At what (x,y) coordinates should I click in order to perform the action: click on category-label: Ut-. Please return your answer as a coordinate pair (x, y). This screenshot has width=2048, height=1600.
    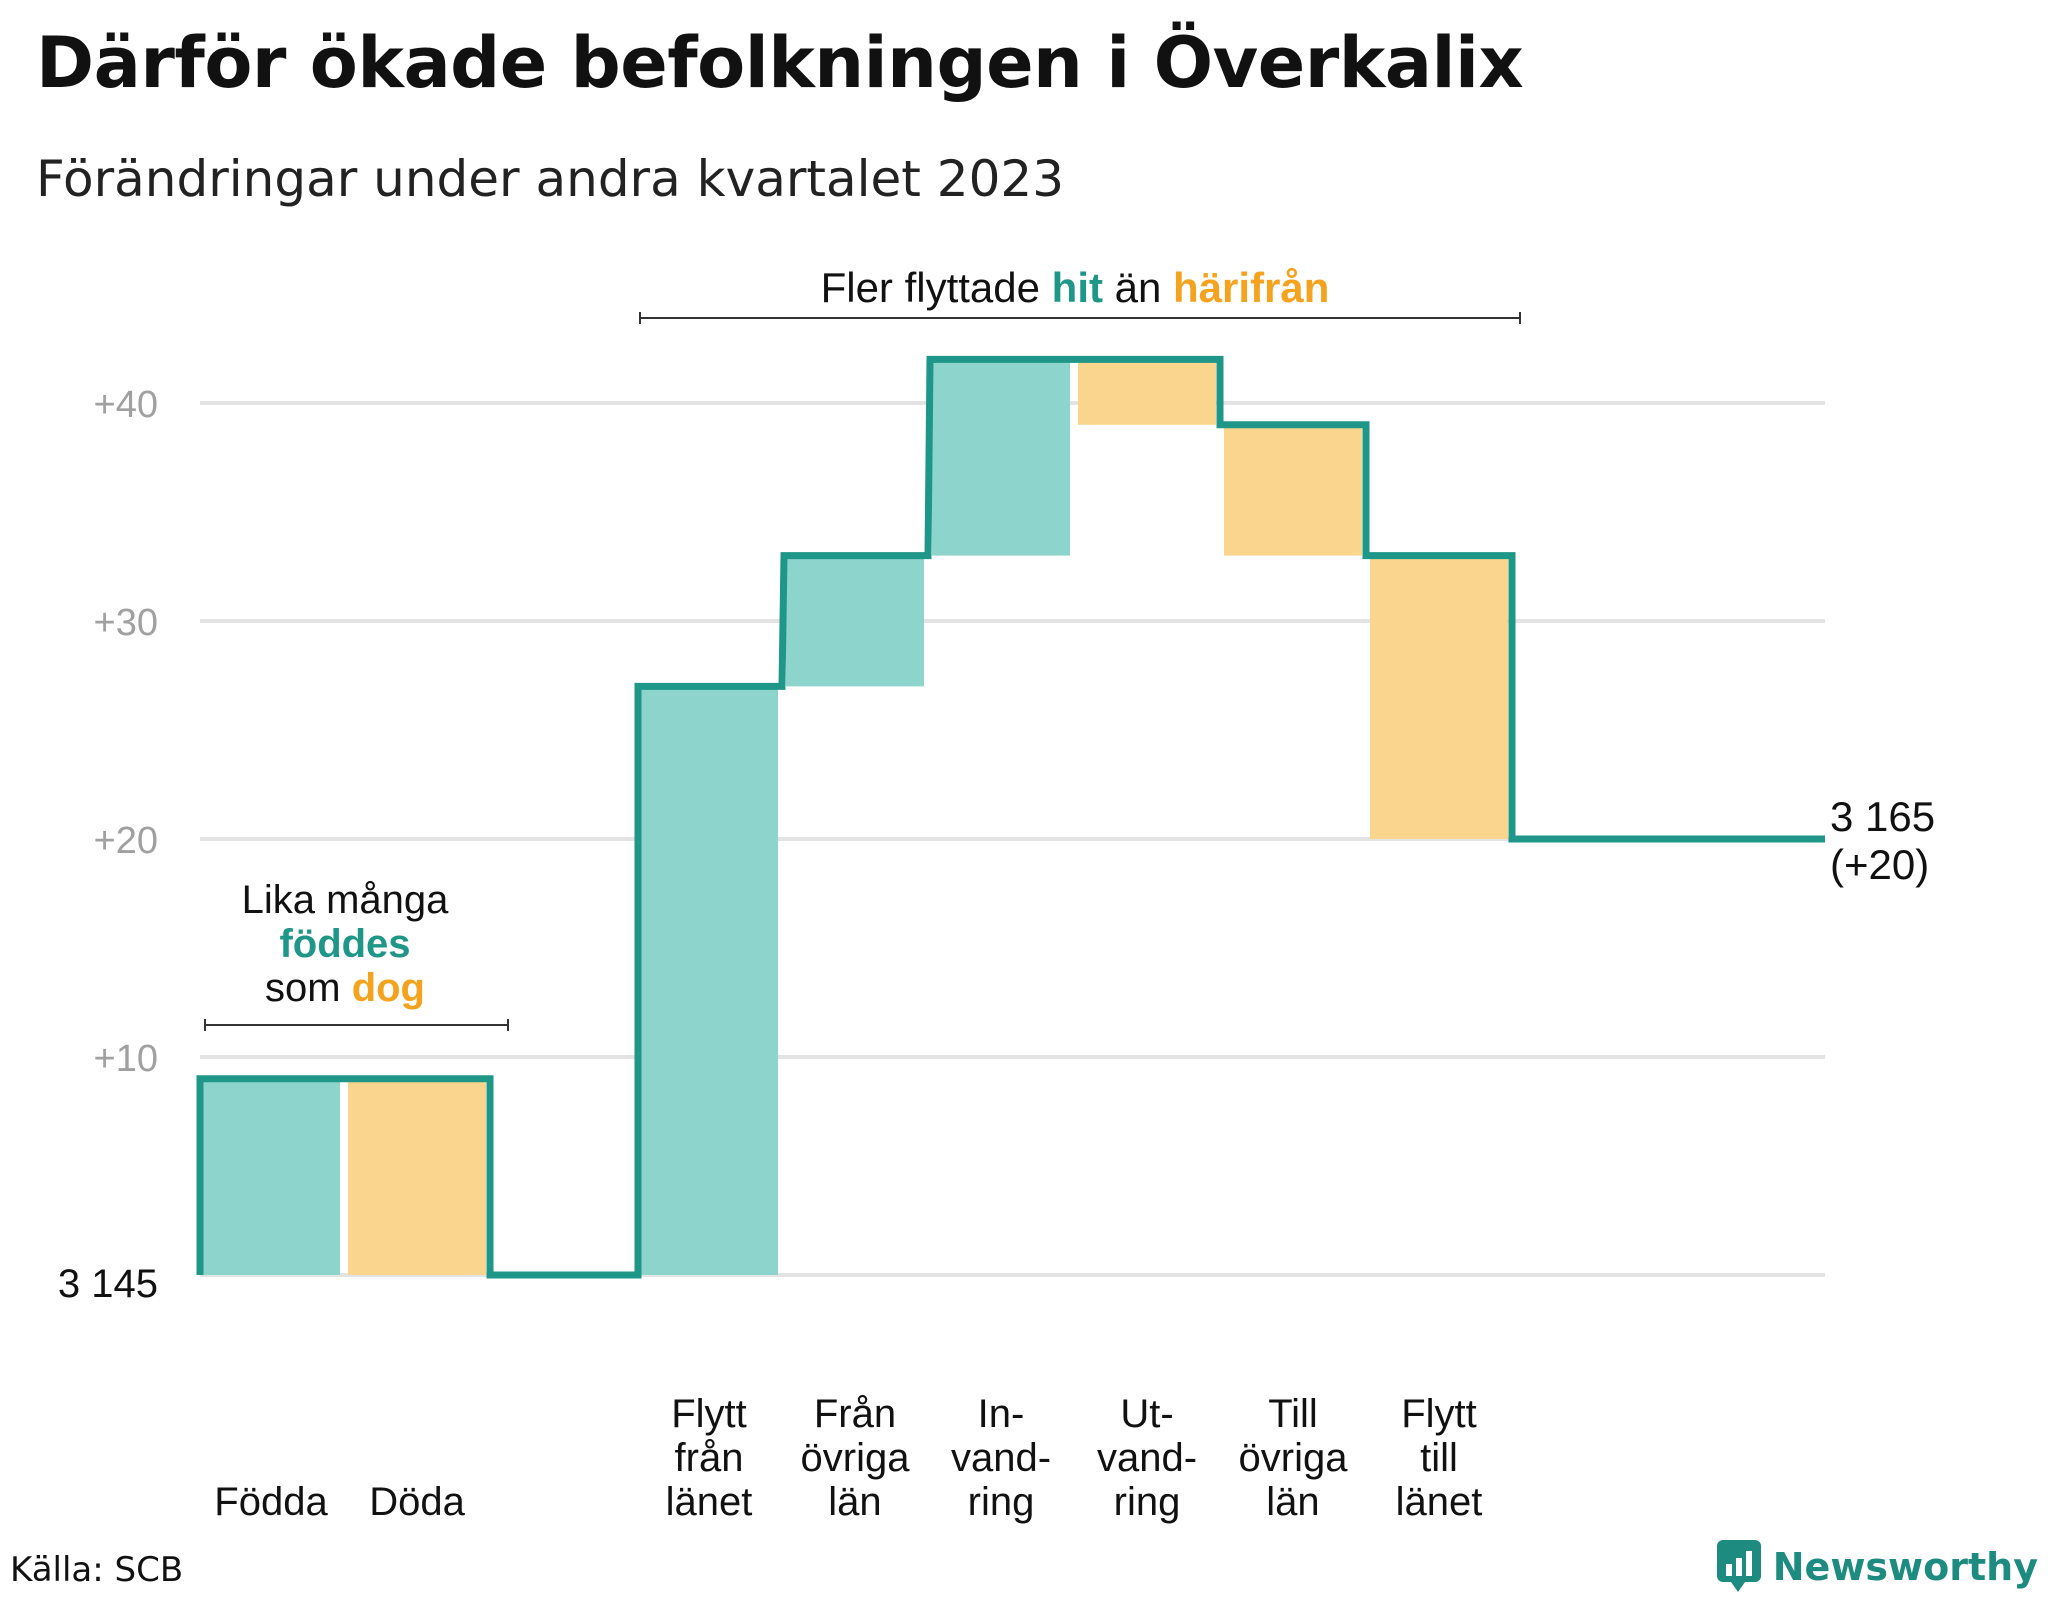
    Looking at the image, I should click on (1146, 1414).